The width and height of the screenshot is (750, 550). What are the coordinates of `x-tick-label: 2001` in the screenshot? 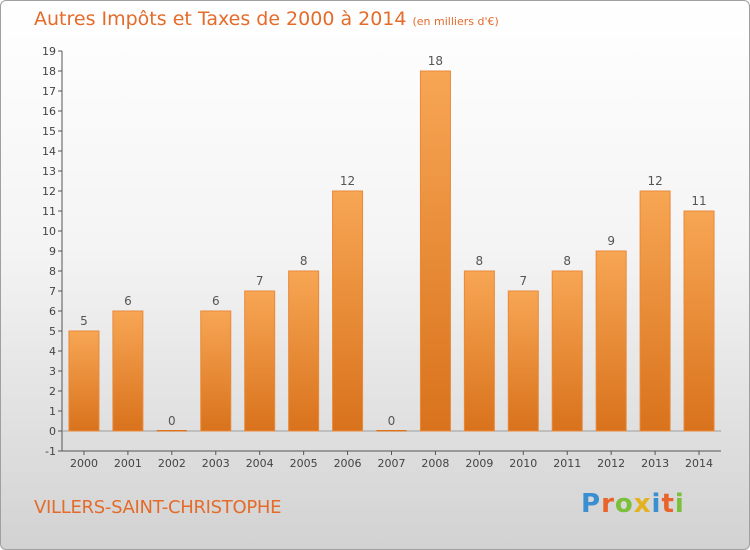 It's located at (128, 463).